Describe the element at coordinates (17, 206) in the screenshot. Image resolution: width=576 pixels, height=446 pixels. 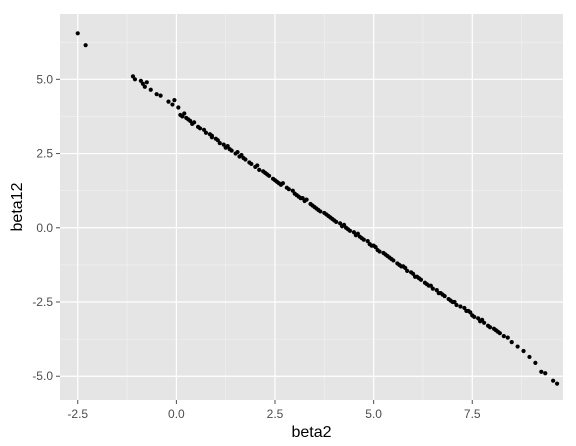
I see `y-axis-title: beta12` at that location.